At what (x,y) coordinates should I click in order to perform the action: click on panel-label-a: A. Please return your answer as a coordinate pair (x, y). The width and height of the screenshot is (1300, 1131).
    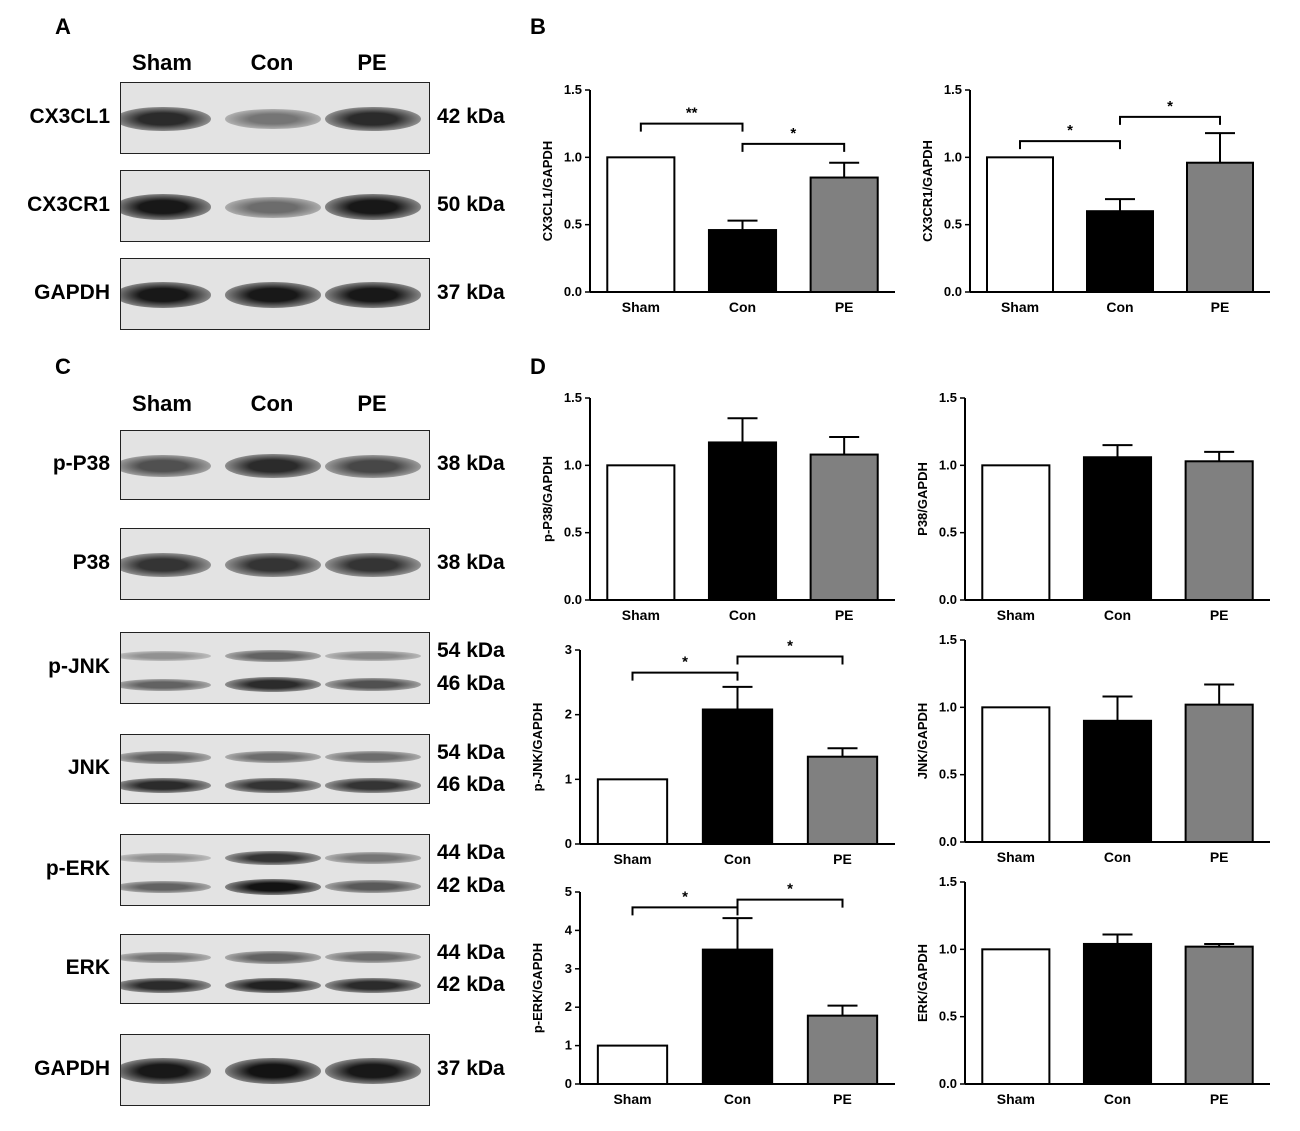
    Looking at the image, I should click on (63, 26).